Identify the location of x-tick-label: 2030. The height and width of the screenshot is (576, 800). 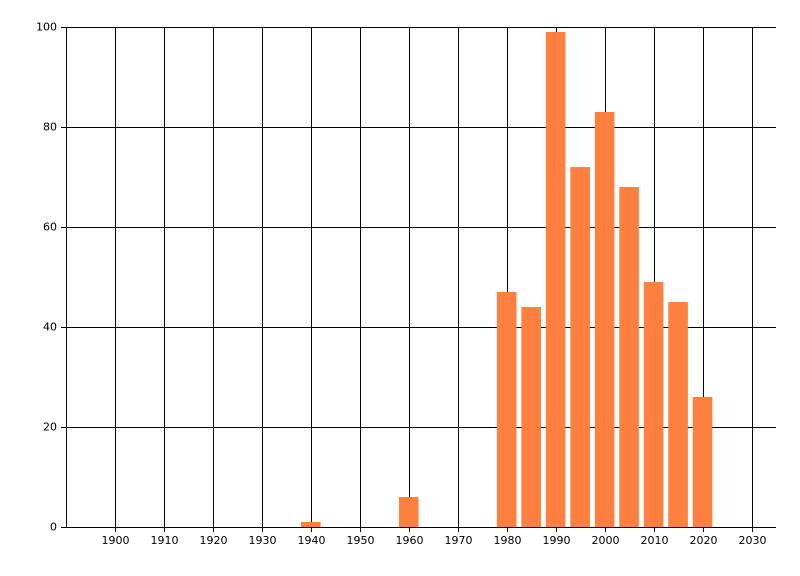
(753, 540).